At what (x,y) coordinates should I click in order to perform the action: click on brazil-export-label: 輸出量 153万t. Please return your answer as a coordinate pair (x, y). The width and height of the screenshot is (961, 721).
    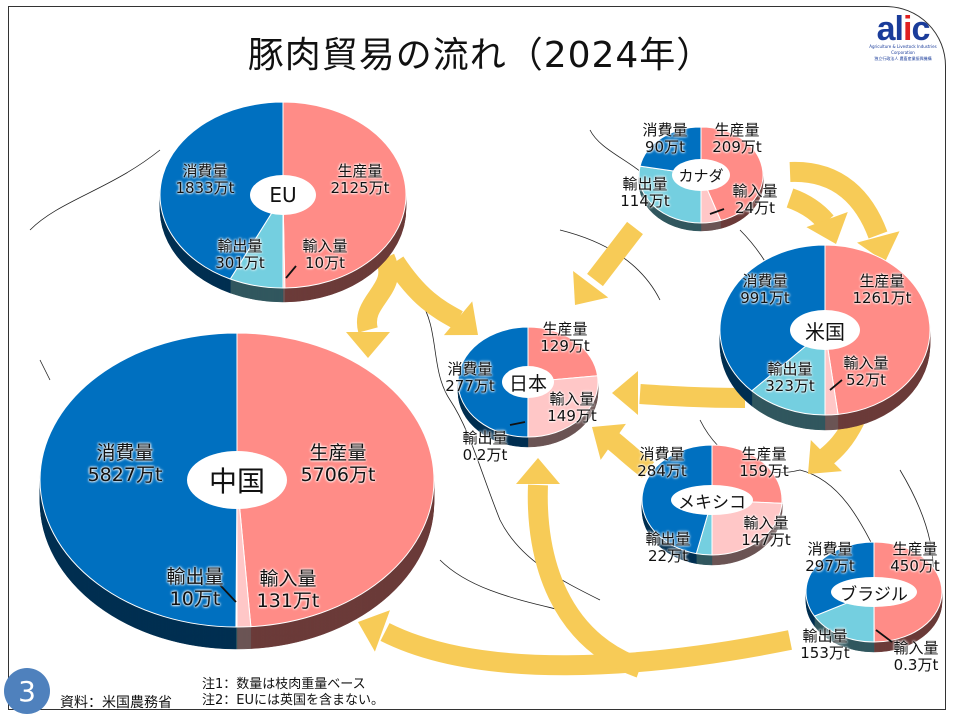
    Looking at the image, I should click on (825, 645).